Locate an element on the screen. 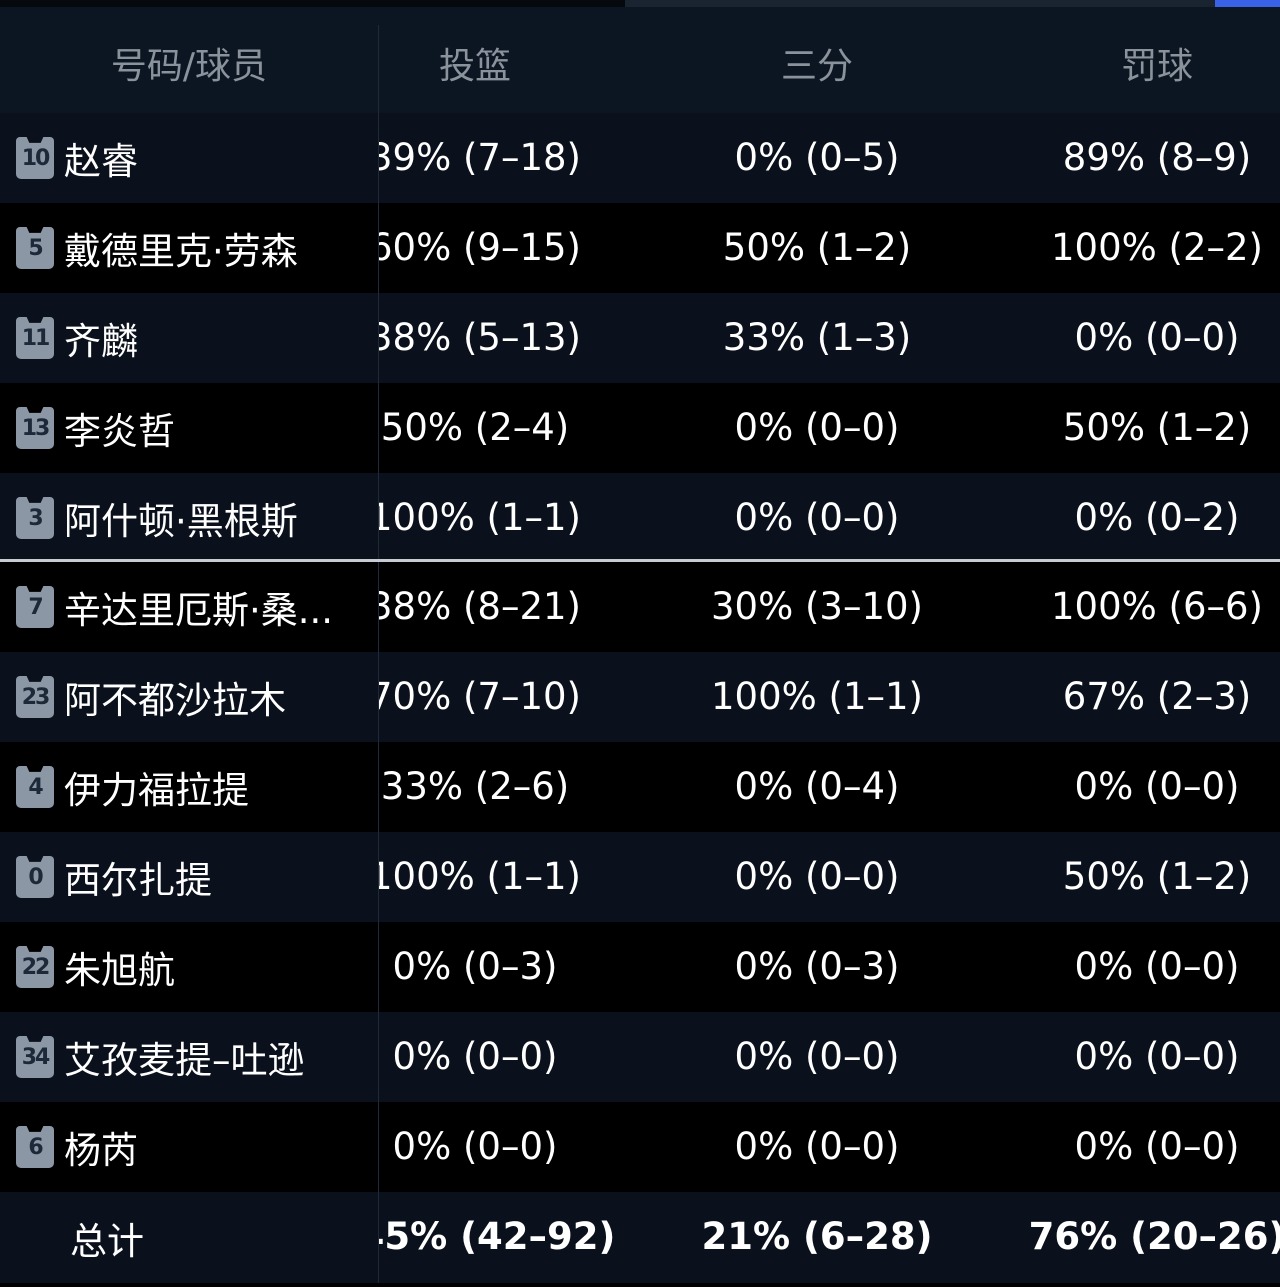 This screenshot has height=1287, width=1280. stat-fg: 33% (2–6) is located at coordinates (475, 786).